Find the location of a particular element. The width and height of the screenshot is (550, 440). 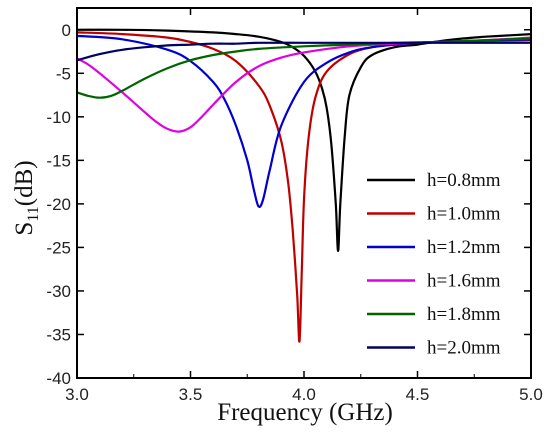

y-tick-label: -10 is located at coordinates (58, 117).